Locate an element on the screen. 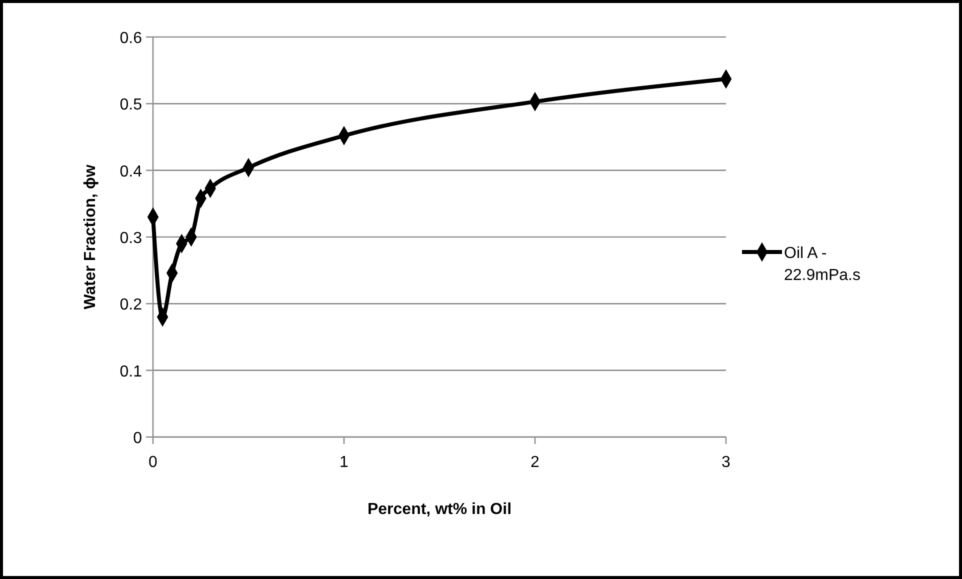 Image resolution: width=962 pixels, height=579 pixels. y-tick-label: 0.4 is located at coordinates (131, 171).